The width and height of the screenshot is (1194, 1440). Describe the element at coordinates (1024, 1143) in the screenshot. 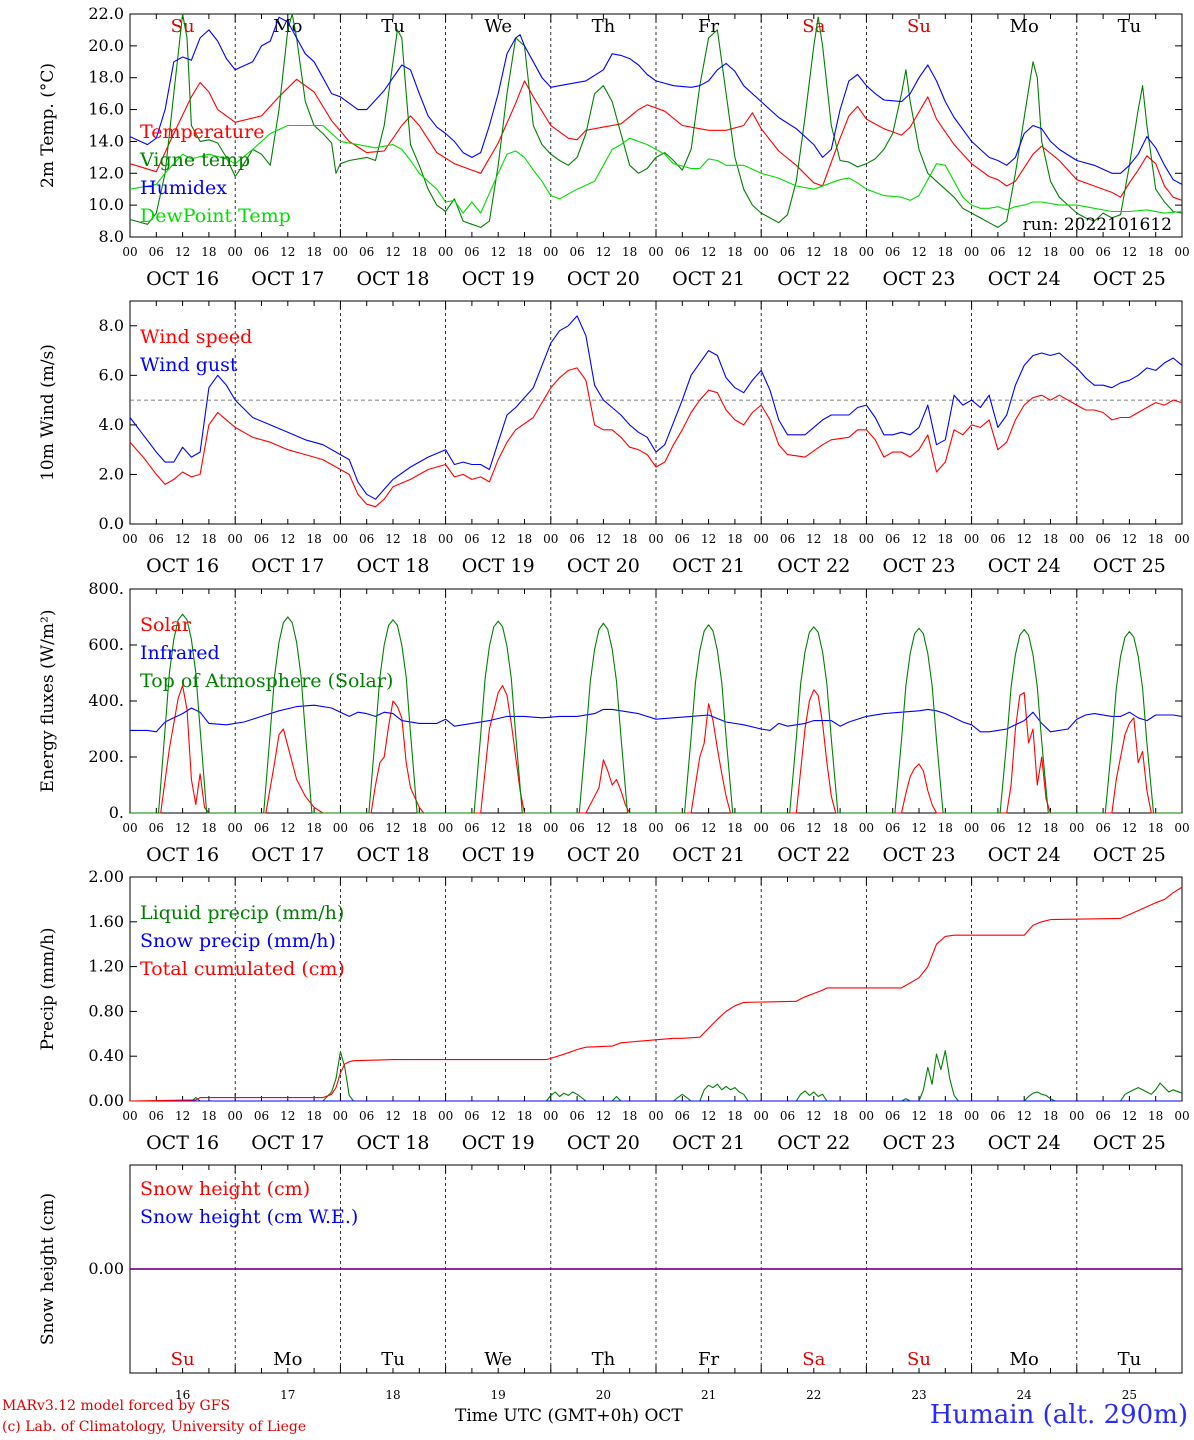

I see `date-label: OCT 24` at that location.